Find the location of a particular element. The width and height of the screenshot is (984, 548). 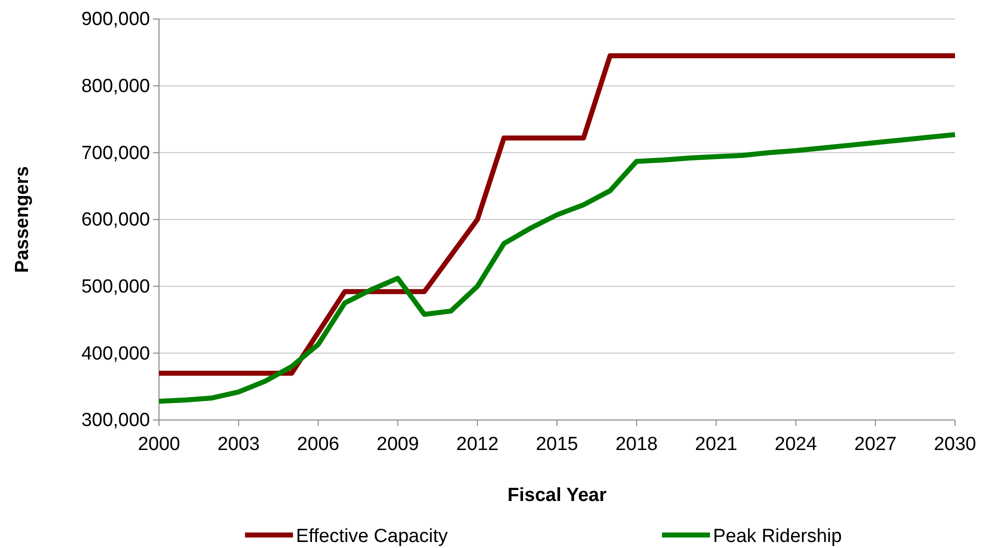

x-tick-label: 2015 is located at coordinates (557, 444).